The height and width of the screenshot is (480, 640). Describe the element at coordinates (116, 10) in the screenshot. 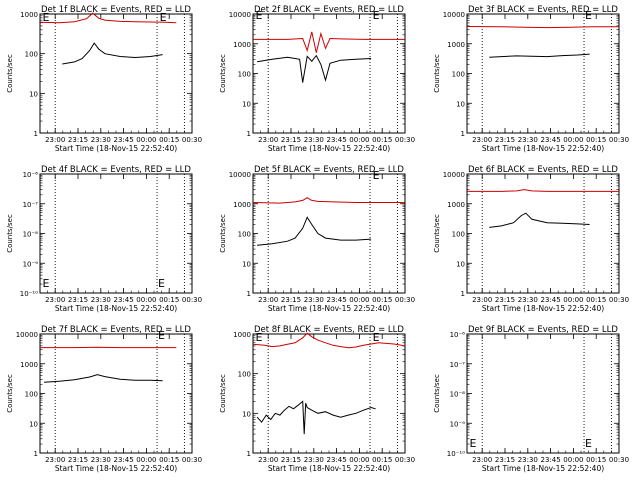

I see `chart-title: Det 1f BLACK = Events, RED = LLD` at that location.